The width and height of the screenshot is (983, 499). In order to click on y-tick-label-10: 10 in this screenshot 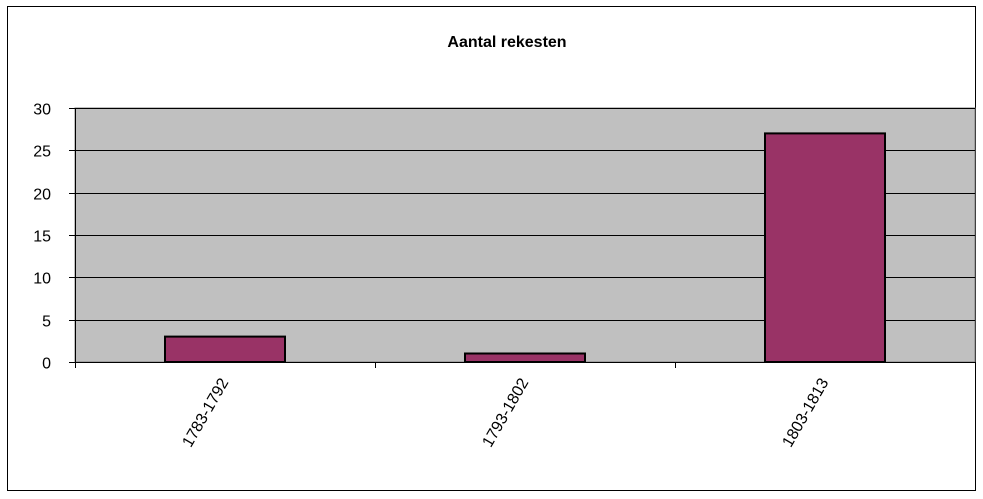, I will do `click(42, 279)`.